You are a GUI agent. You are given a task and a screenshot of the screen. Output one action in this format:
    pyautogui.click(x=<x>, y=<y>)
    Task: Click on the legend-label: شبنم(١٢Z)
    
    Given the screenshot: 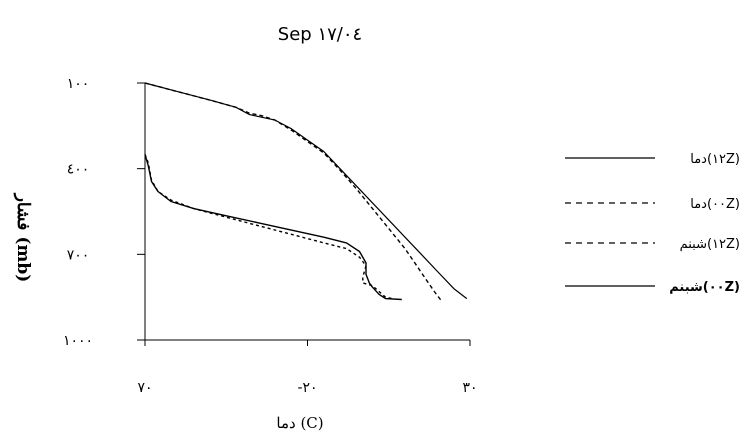 What is the action you would take?
    pyautogui.click(x=710, y=244)
    